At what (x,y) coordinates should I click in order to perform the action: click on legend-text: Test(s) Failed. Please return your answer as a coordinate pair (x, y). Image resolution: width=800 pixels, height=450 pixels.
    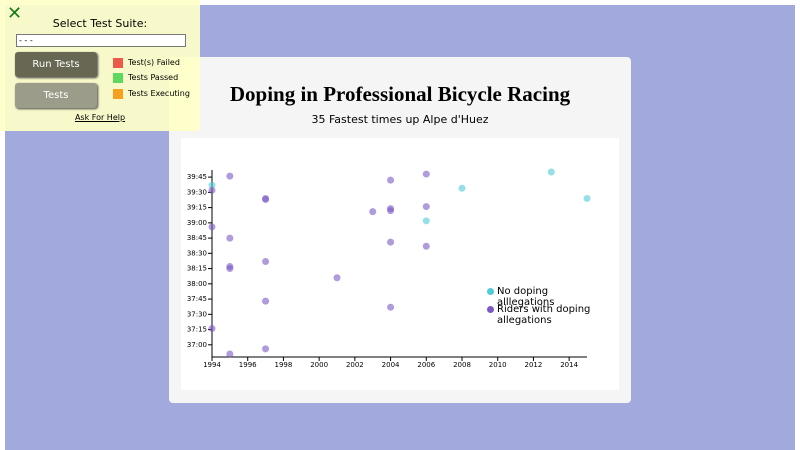
    Looking at the image, I should click on (154, 62).